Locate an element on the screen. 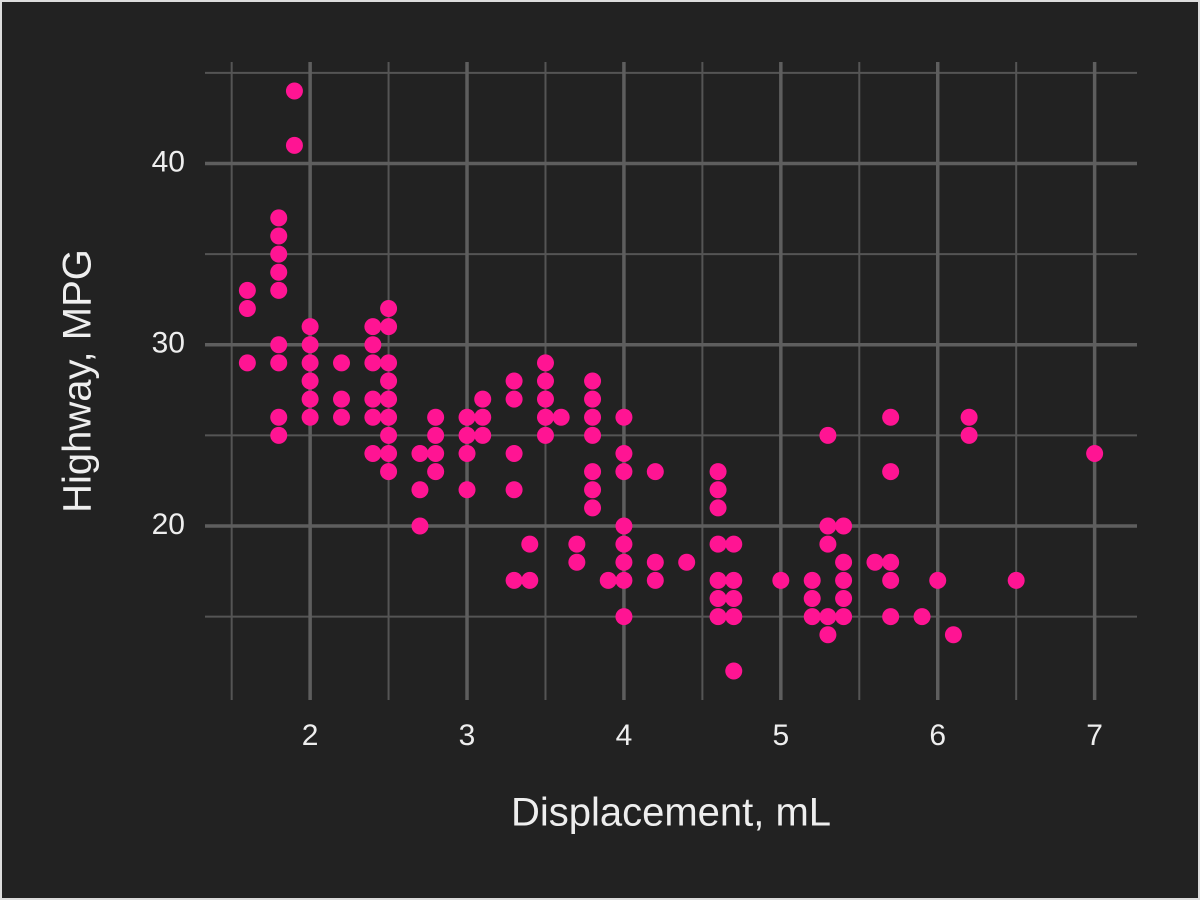 This screenshot has height=900, width=1200. x-tick-label: 5 is located at coordinates (780, 735).